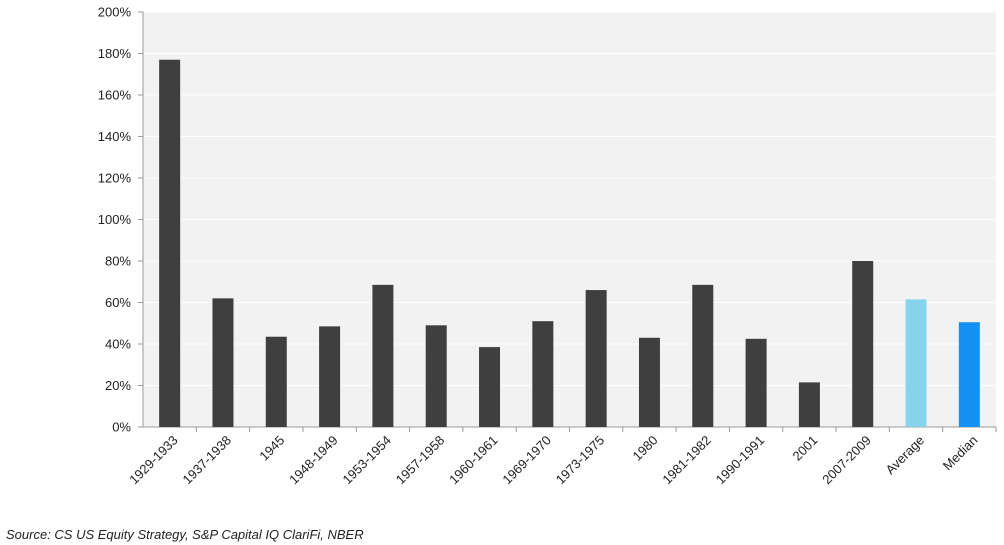 The height and width of the screenshot is (545, 1004). What do you see at coordinates (115, 136) in the screenshot?
I see `y-tick-label: 140%` at bounding box center [115, 136].